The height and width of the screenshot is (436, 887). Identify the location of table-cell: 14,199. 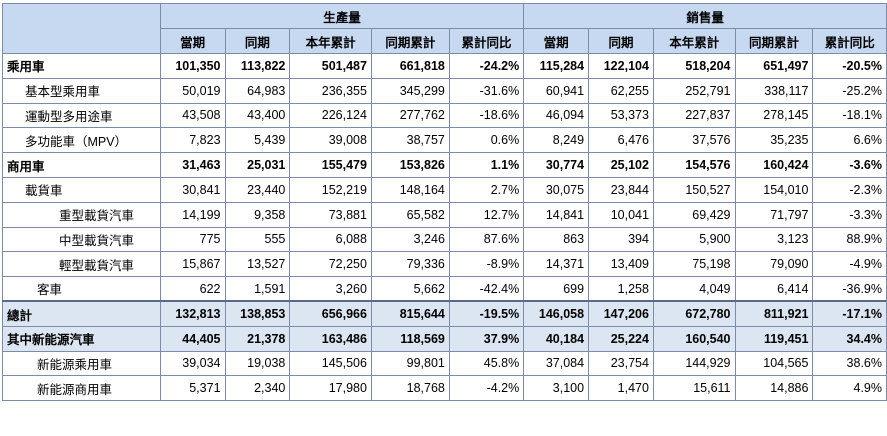
(192, 214).